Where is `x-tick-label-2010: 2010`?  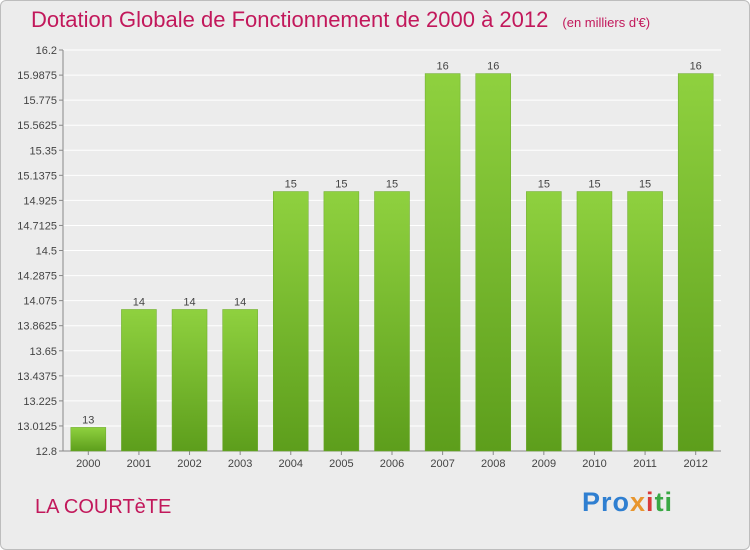 x-tick-label-2010: 2010 is located at coordinates (594, 464).